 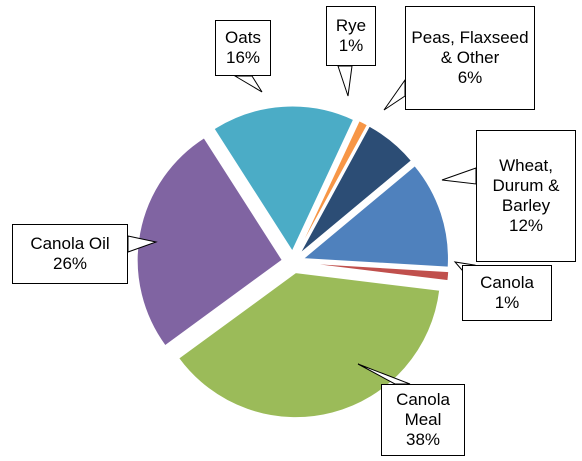 What do you see at coordinates (243, 57) in the screenshot?
I see `value-label: 16%` at bounding box center [243, 57].